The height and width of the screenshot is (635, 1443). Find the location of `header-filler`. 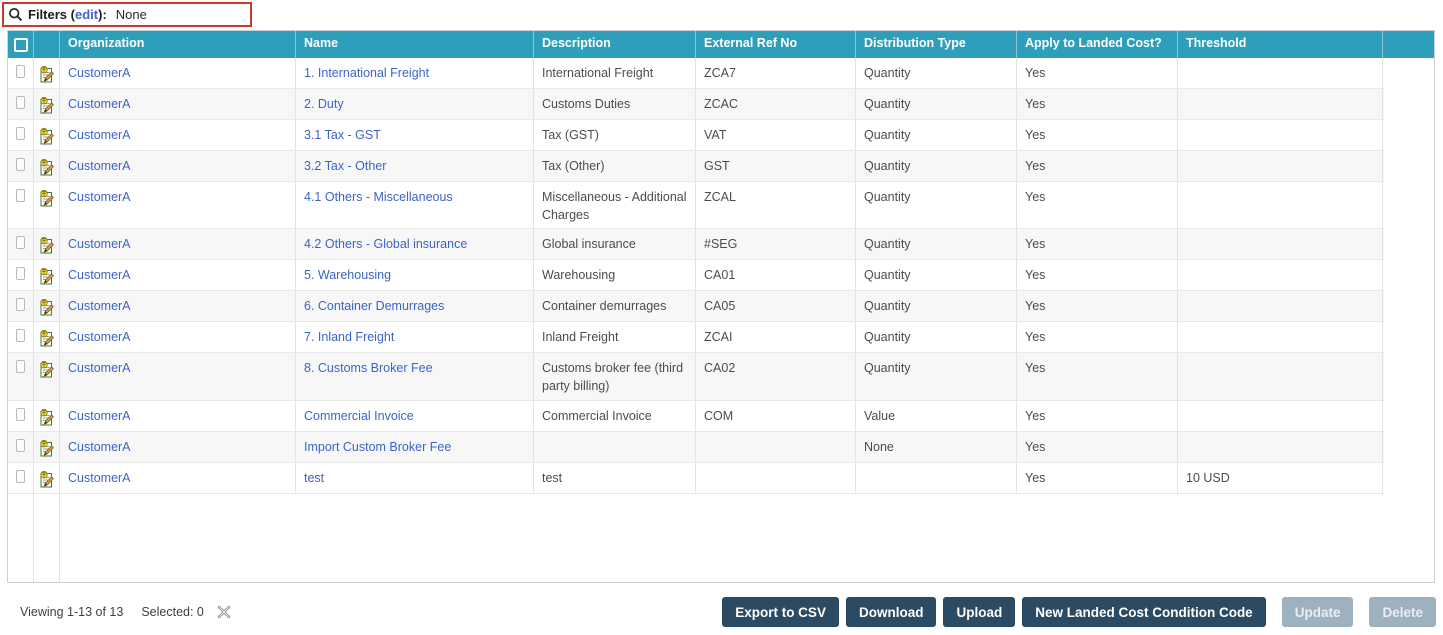

header-filler is located at coordinates (1408, 44).